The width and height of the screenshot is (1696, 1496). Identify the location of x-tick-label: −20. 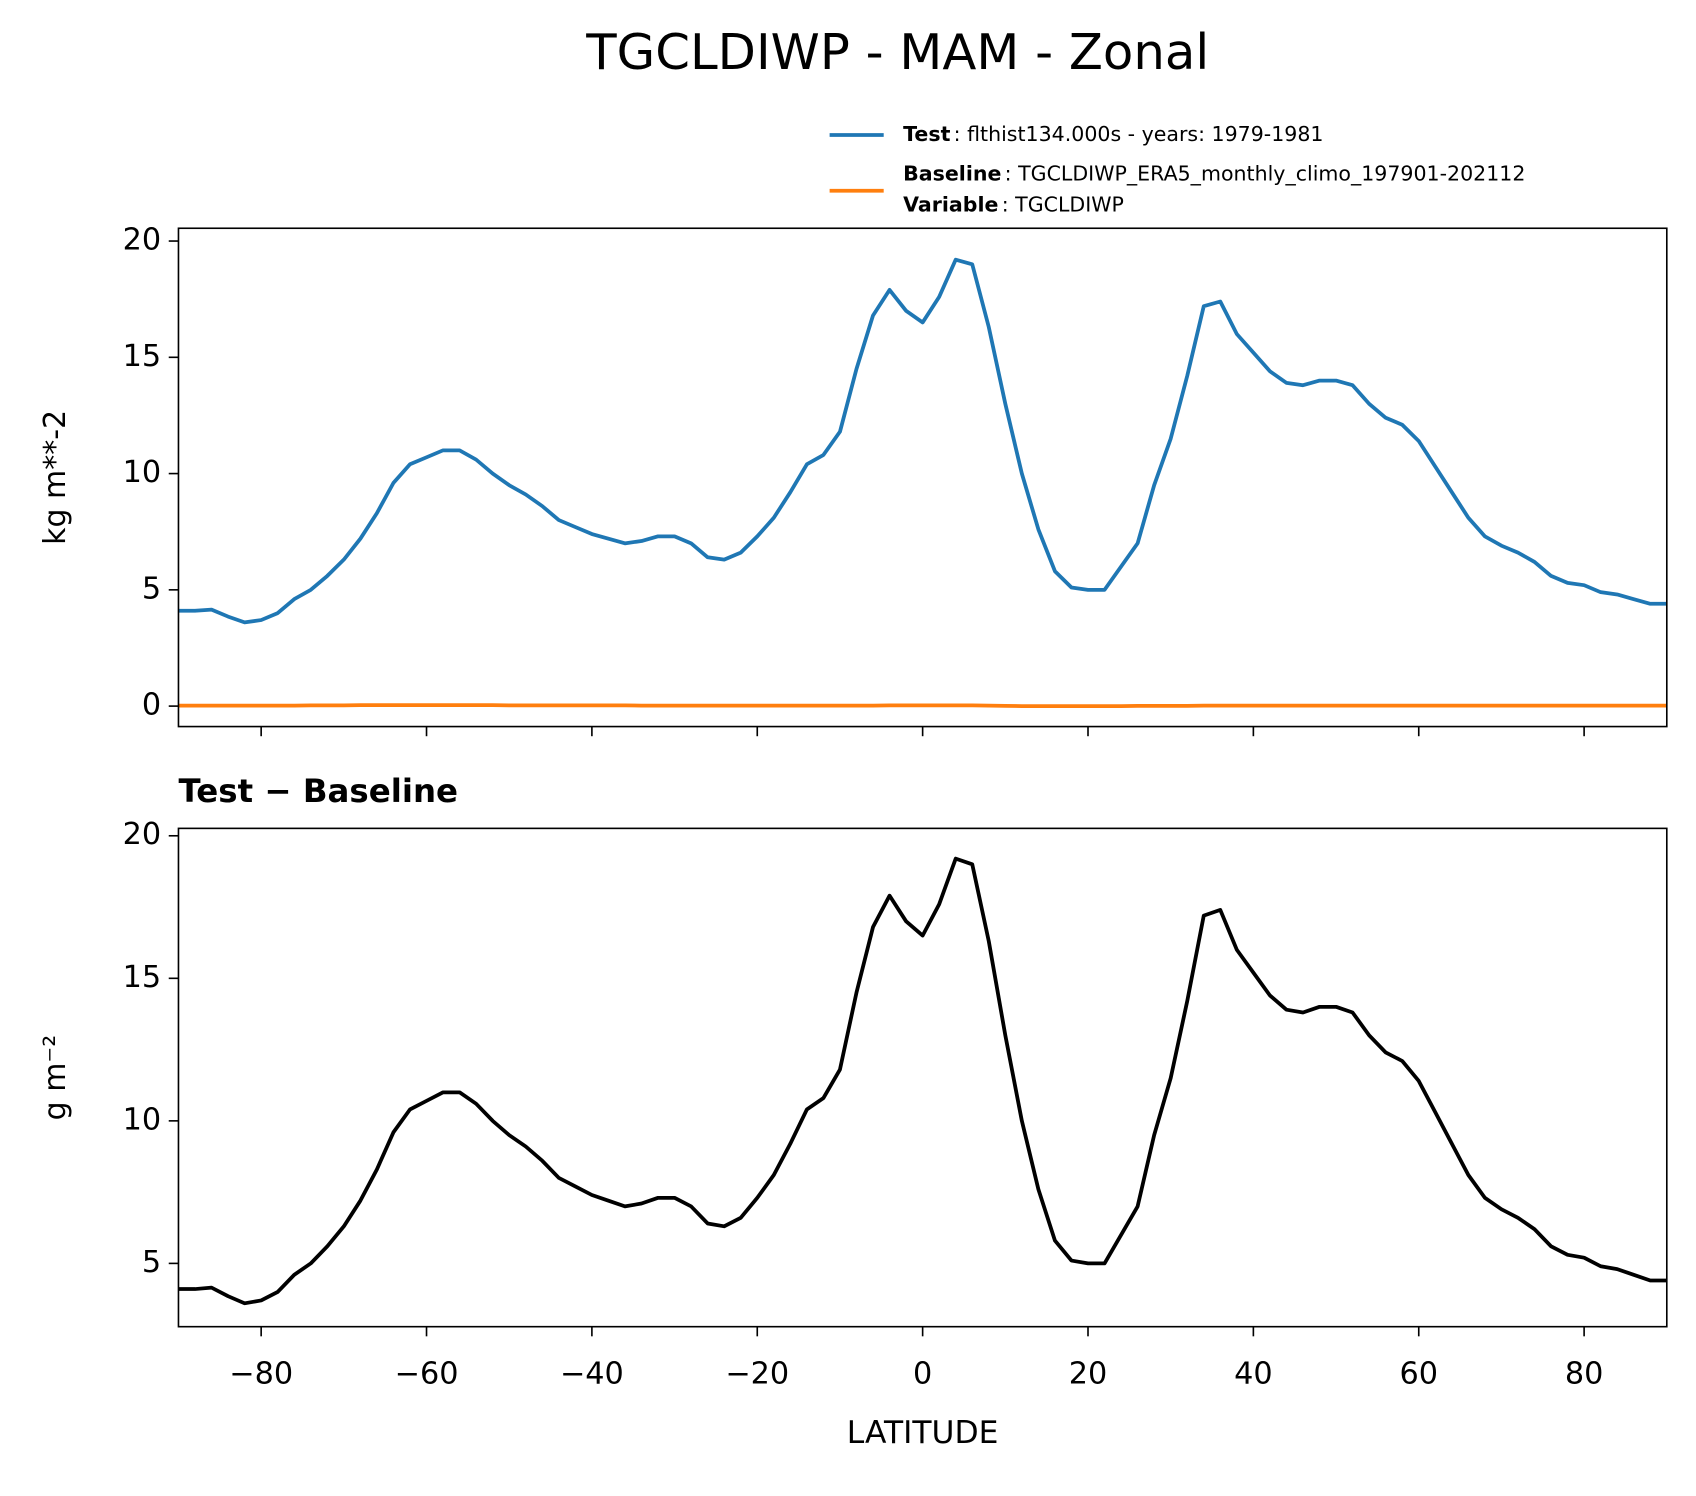
(757, 1373).